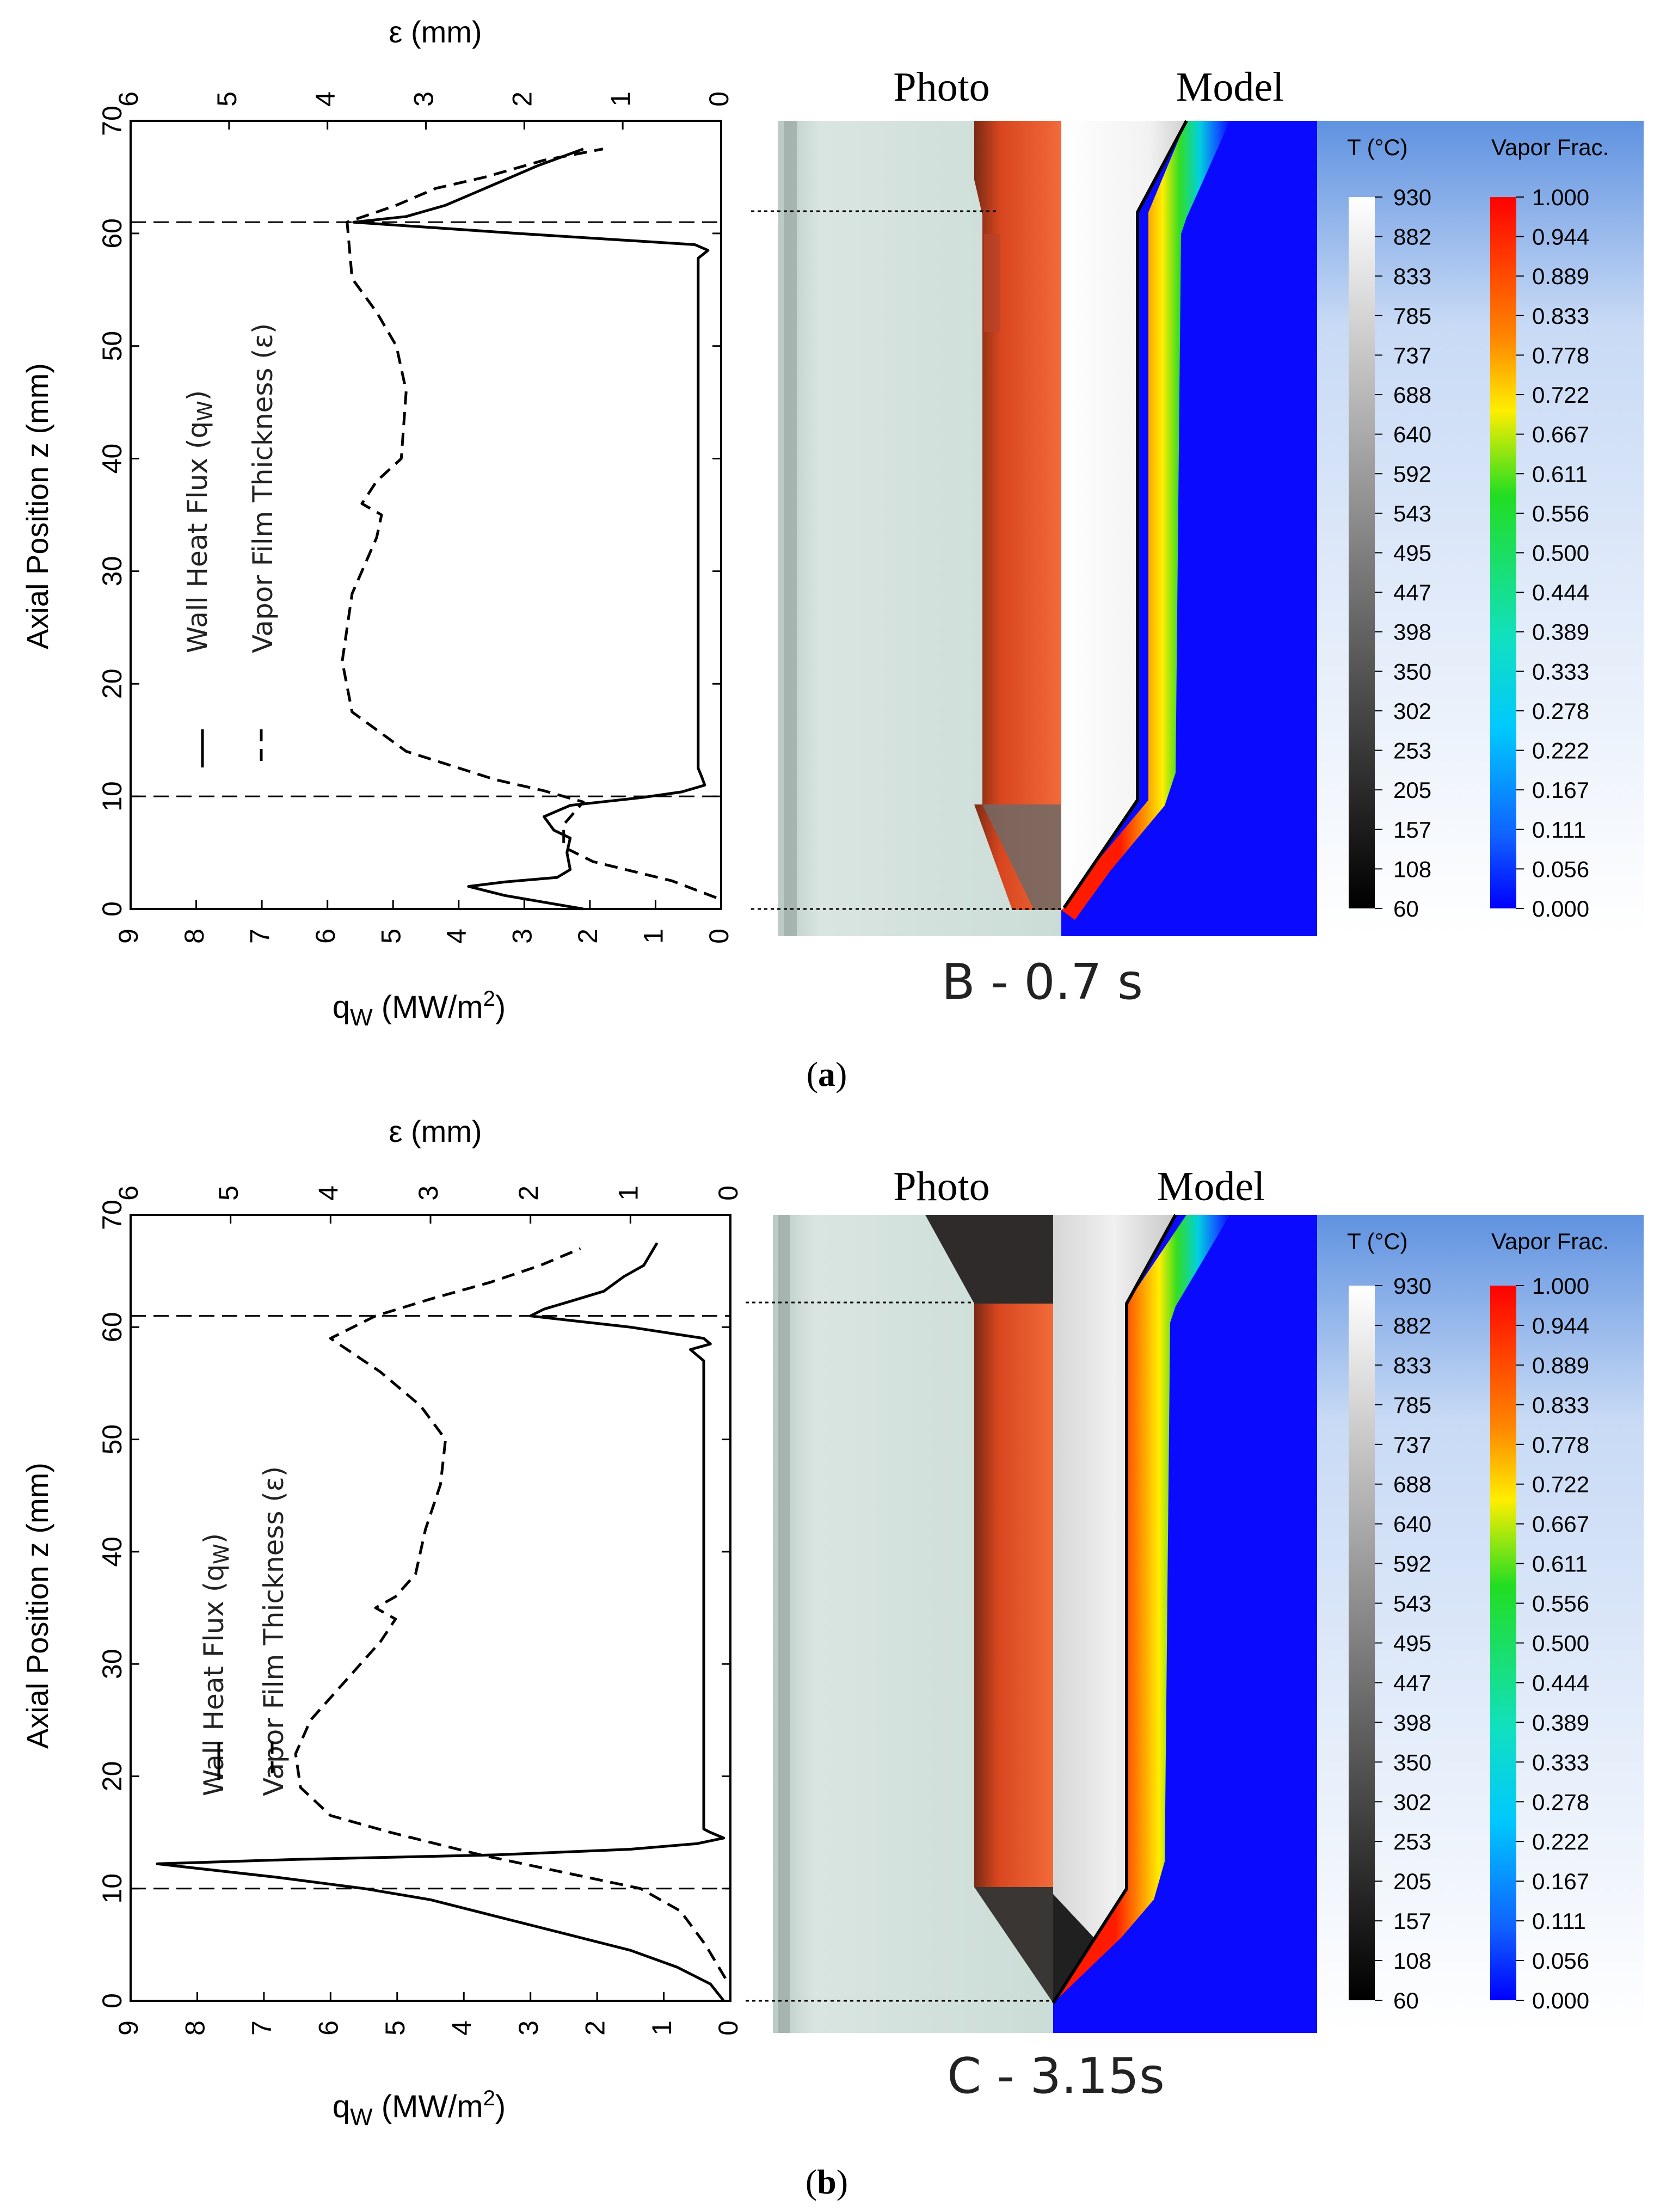 Image resolution: width=1654 pixels, height=2212 pixels. I want to click on x-tick-bottom-label: 9, so click(128, 937).